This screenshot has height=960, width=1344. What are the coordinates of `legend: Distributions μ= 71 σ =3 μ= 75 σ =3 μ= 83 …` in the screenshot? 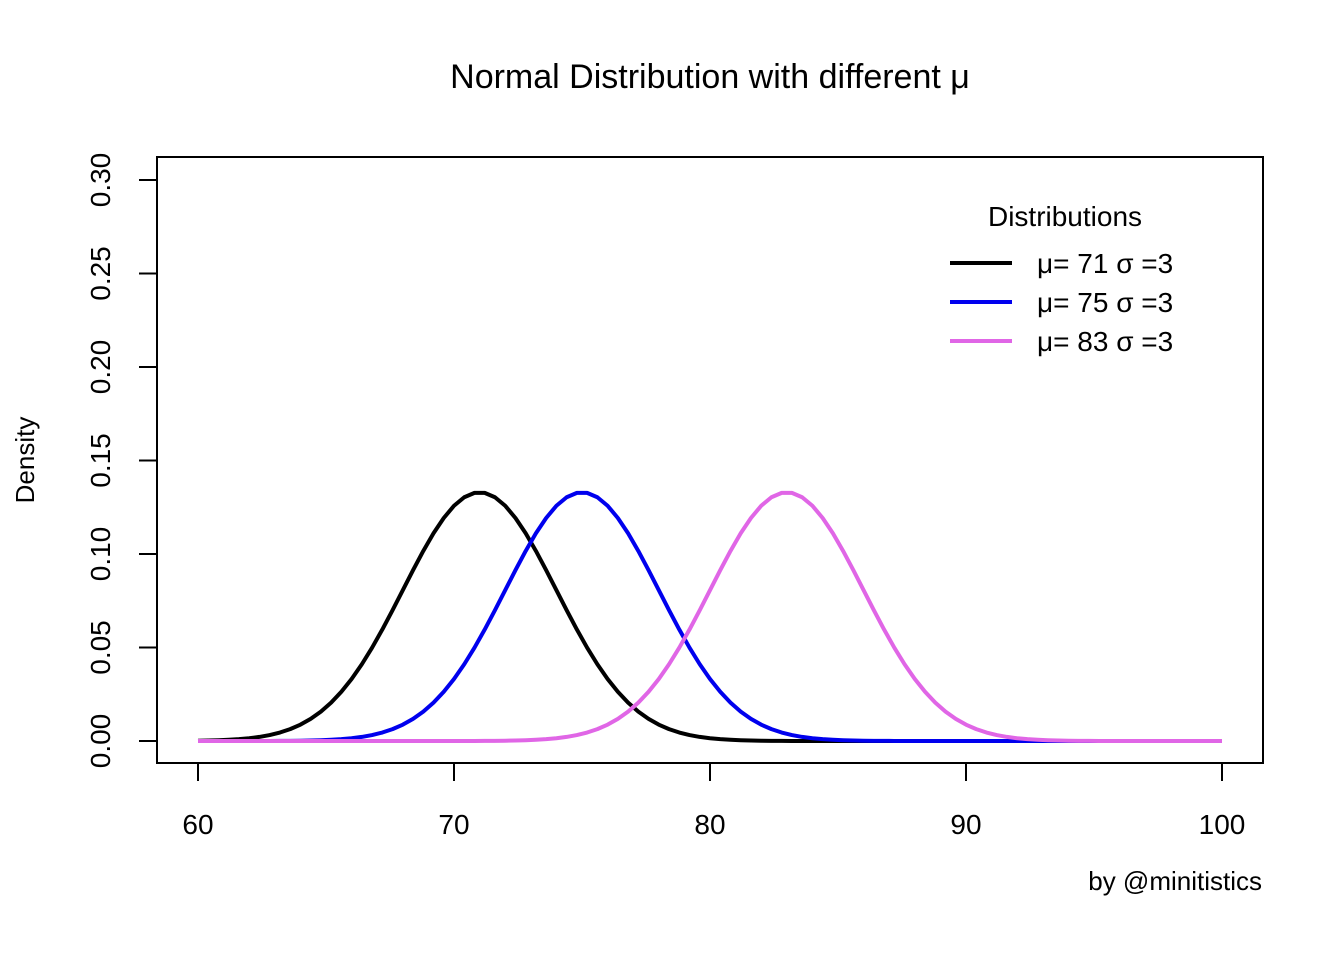 It's located at (1061, 279).